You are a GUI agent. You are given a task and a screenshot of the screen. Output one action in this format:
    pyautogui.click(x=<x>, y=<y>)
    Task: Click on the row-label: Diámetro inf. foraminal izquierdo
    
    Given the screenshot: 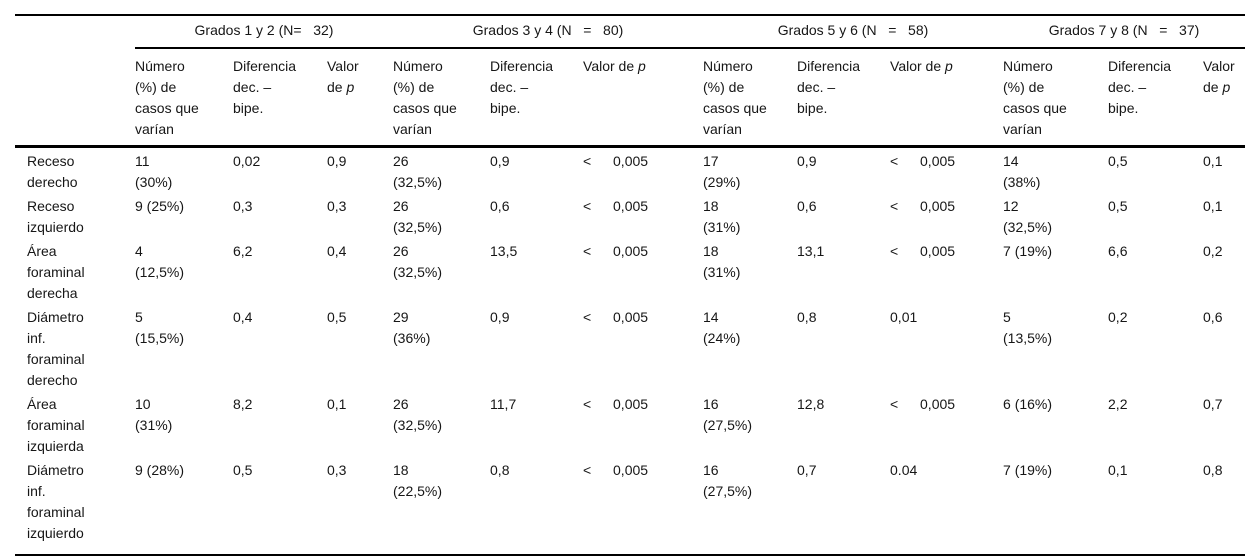 What is the action you would take?
    pyautogui.click(x=56, y=501)
    